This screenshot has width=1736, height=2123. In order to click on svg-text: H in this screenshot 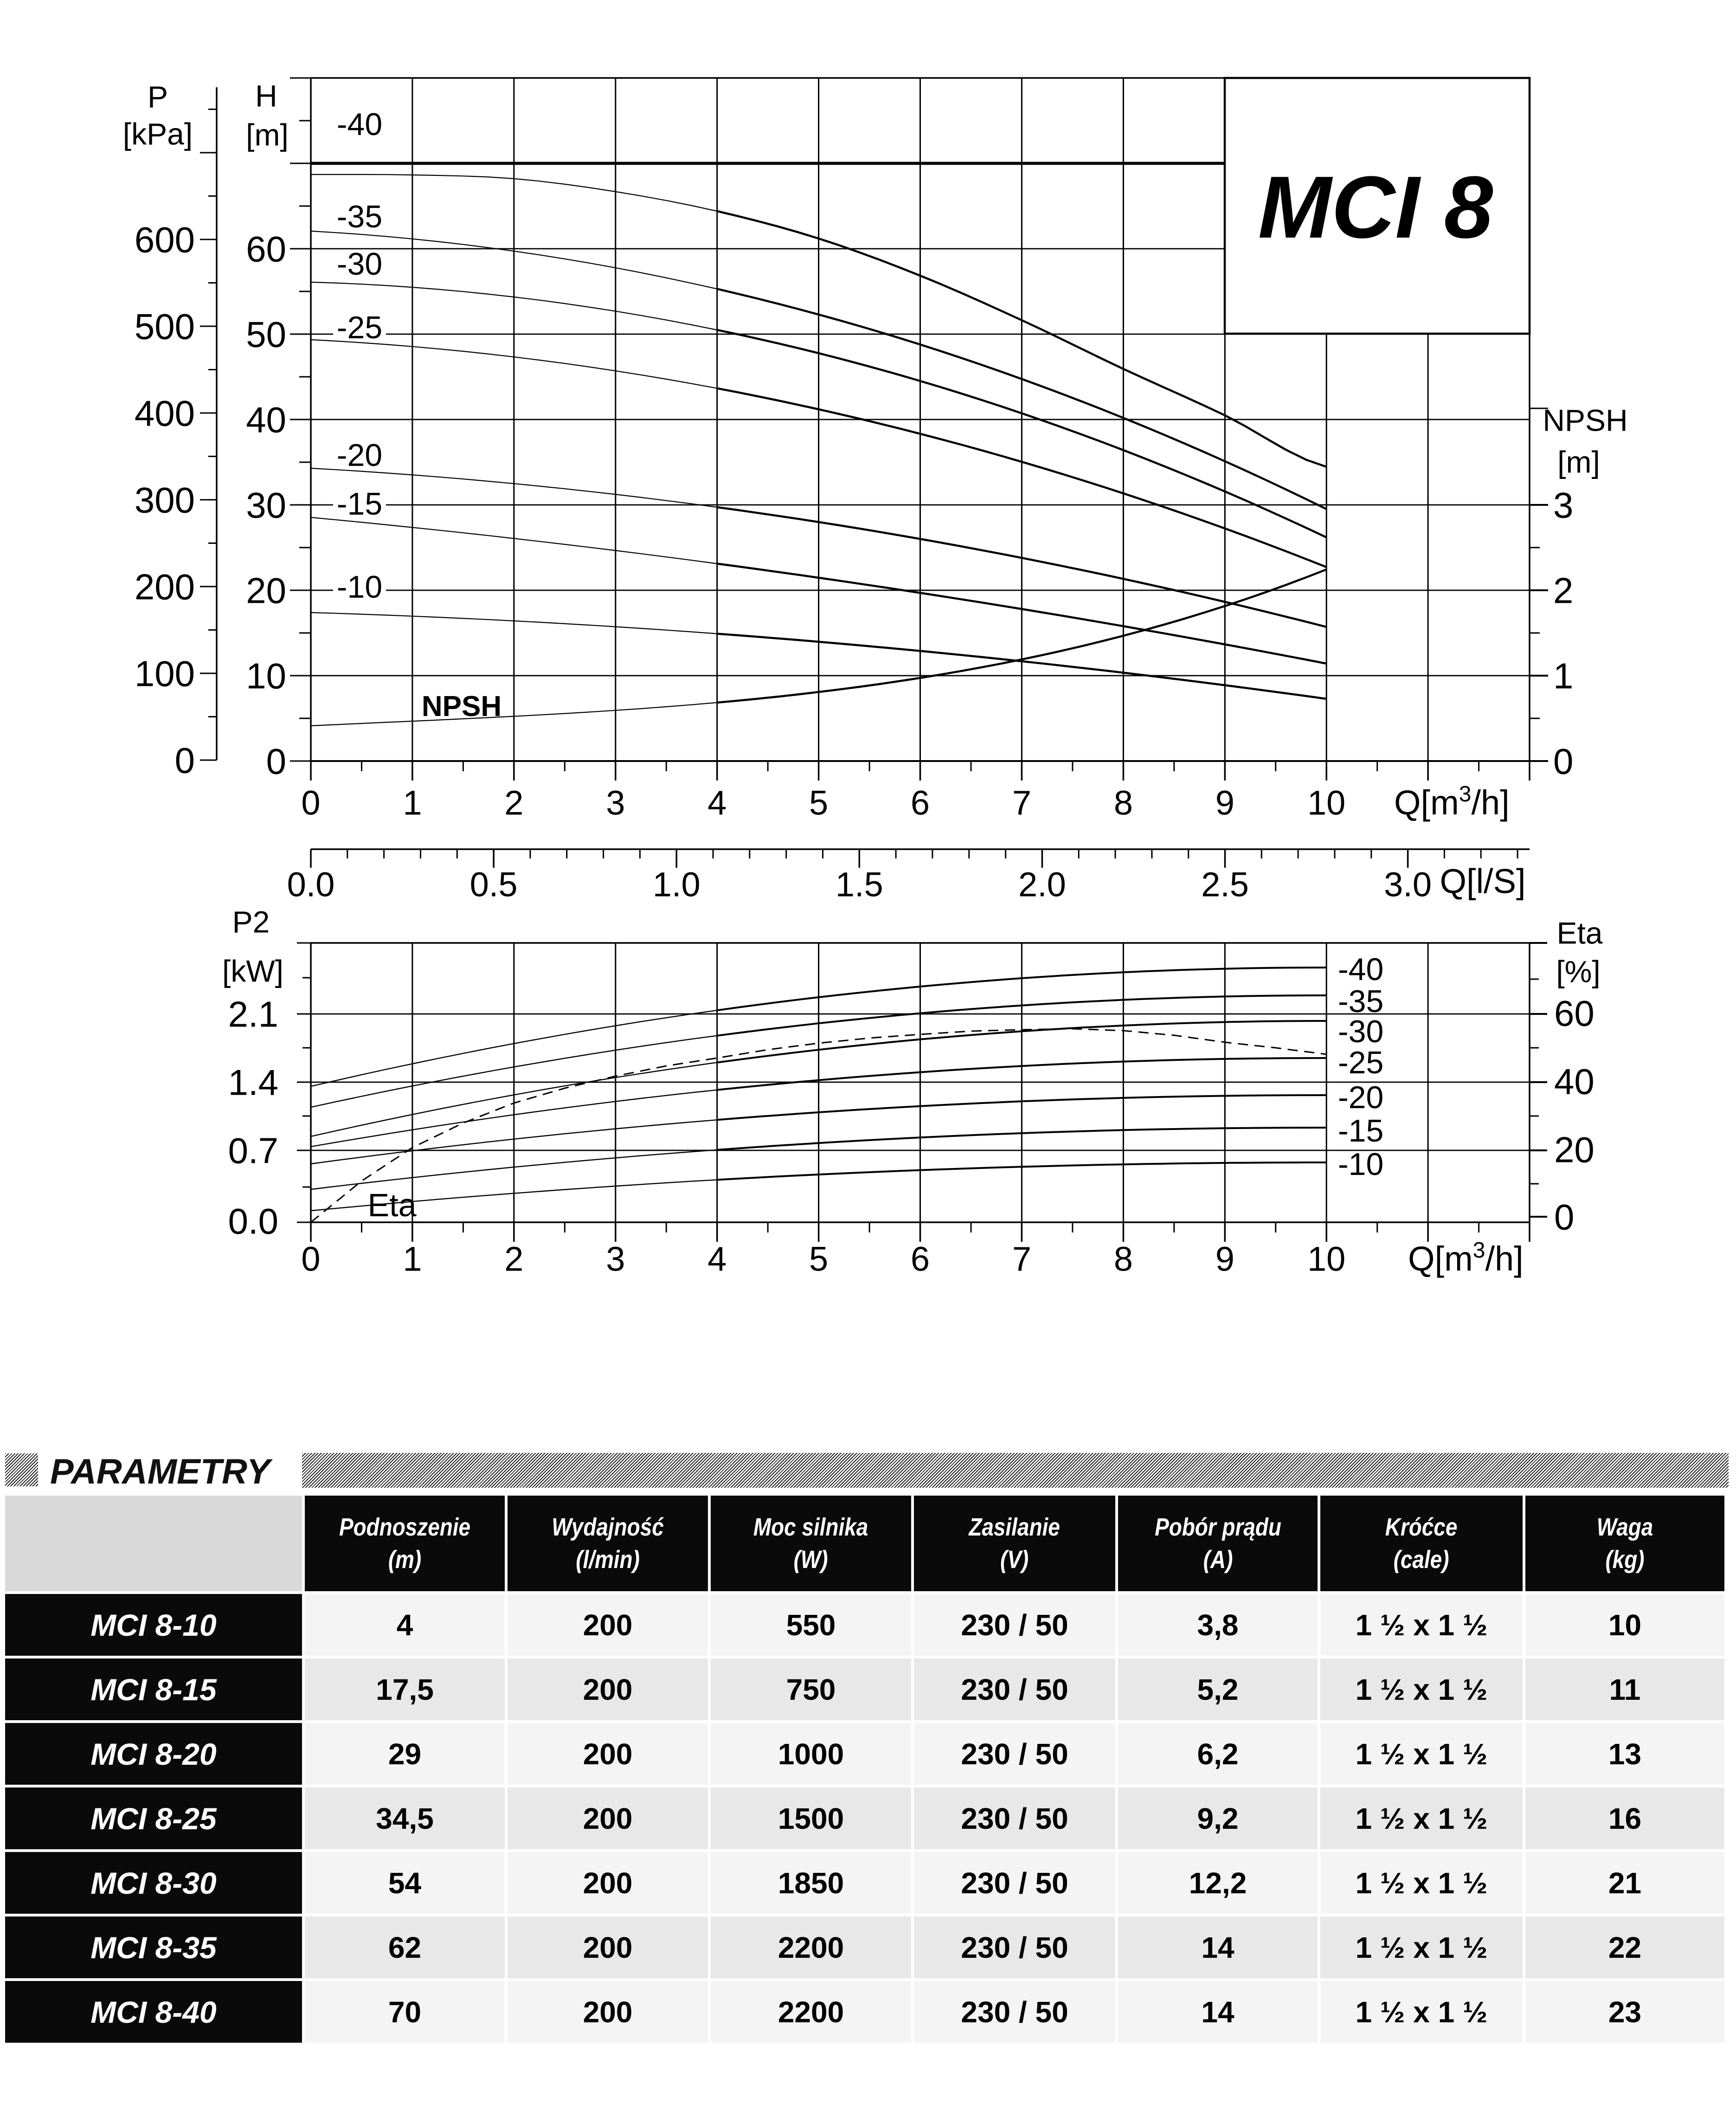, I will do `click(266, 95)`.